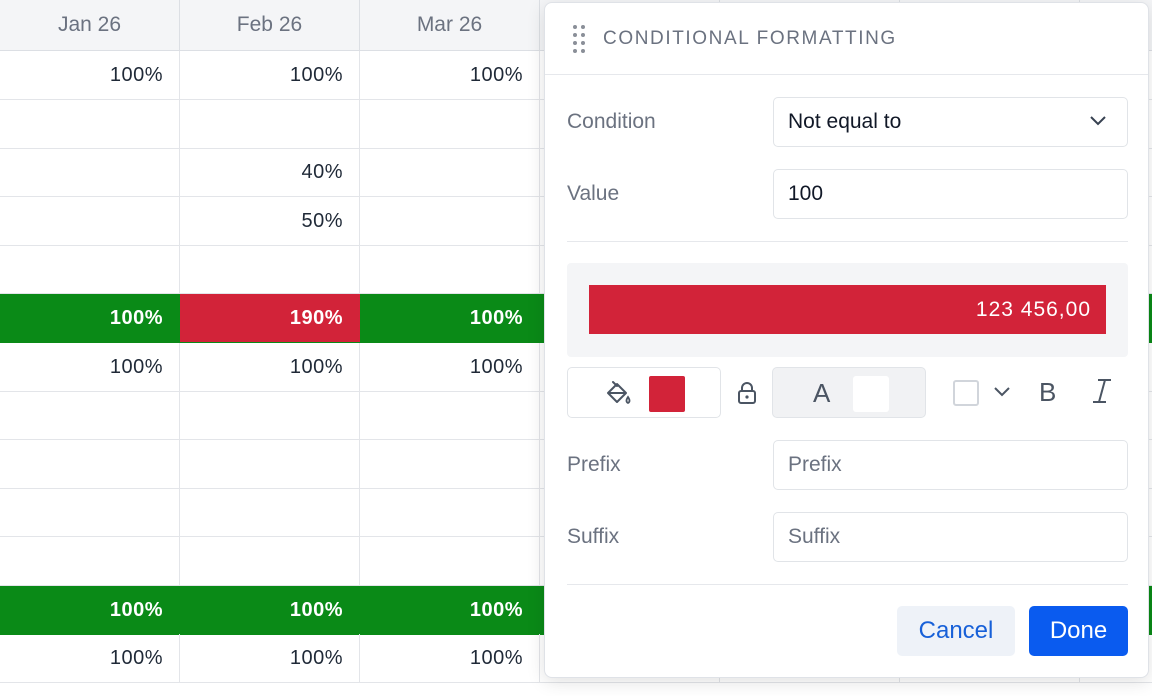 This screenshot has width=1152, height=696. Describe the element at coordinates (966, 393) in the screenshot. I see `border-checkbox` at that location.